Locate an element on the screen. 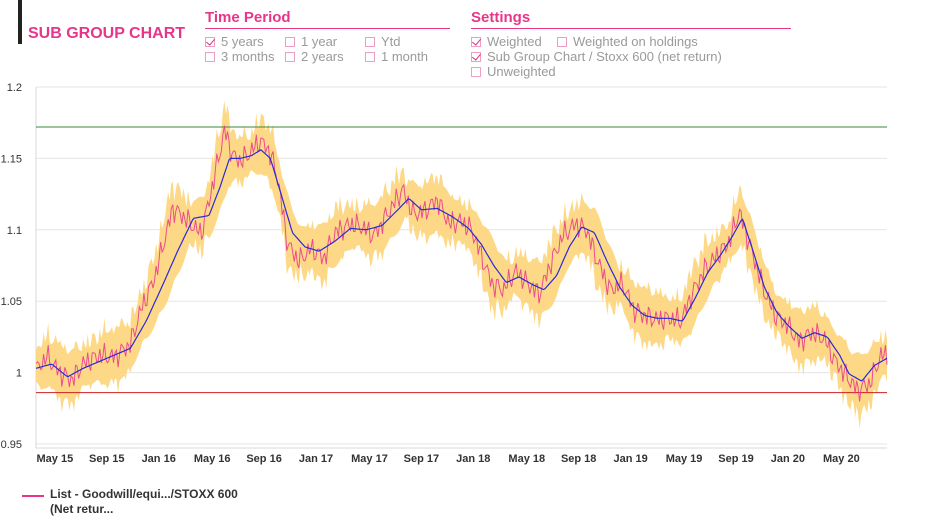 The image size is (931, 520). label-5-years: 5 years is located at coordinates (242, 41).